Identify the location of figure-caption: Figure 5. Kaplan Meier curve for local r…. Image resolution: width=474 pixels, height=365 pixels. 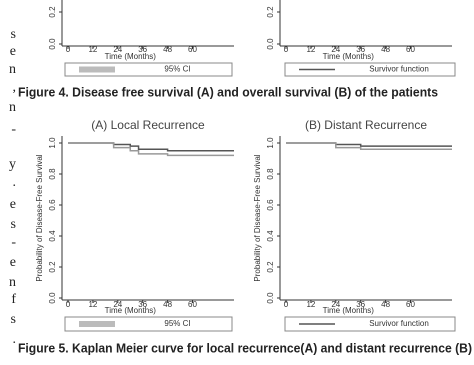
(245, 347).